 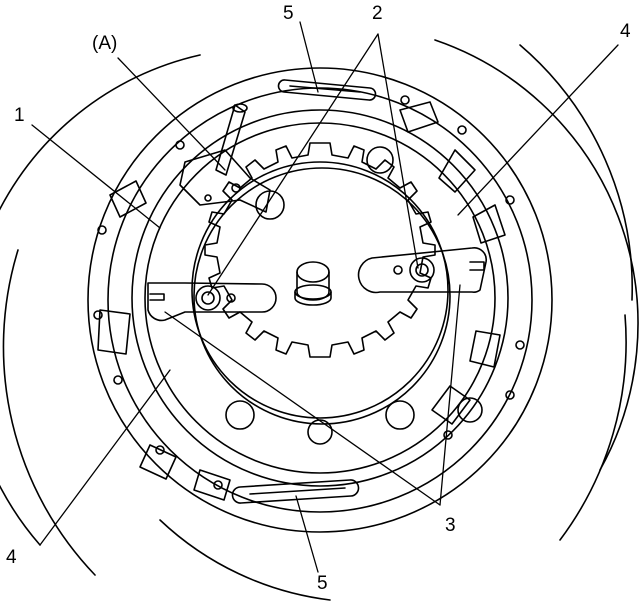 I want to click on retainer-slot-top, so click(x=327, y=90).